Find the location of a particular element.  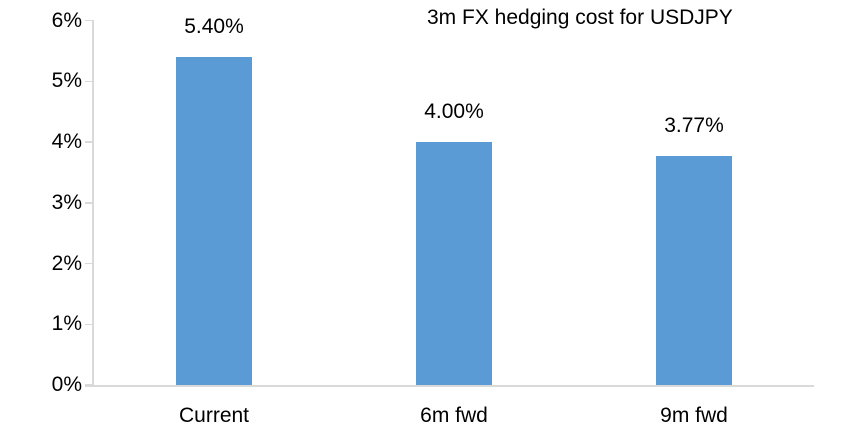

y-axis-tick-label: 6% is located at coordinates (66, 20).